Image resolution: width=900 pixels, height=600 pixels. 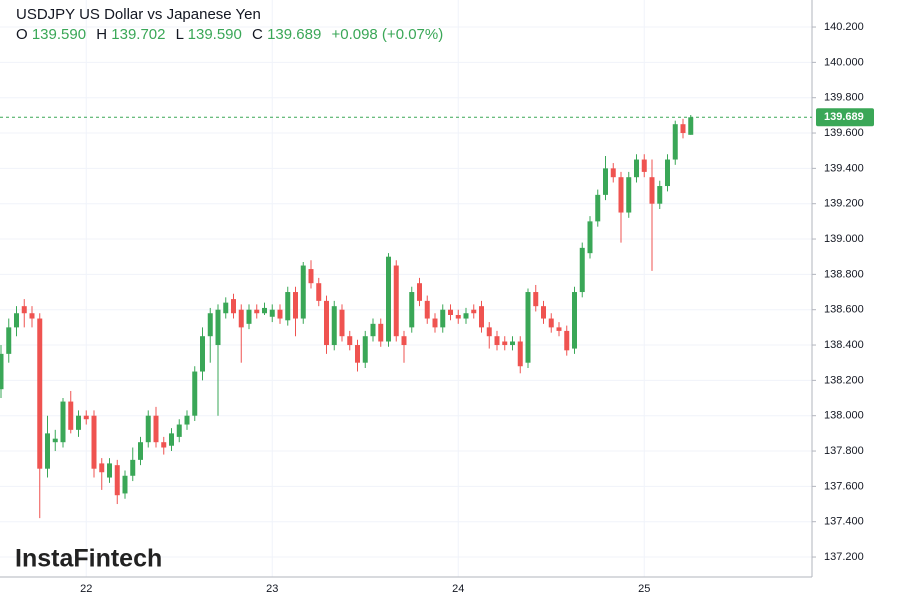 I want to click on y-tick-label: 139.000, so click(x=844, y=239).